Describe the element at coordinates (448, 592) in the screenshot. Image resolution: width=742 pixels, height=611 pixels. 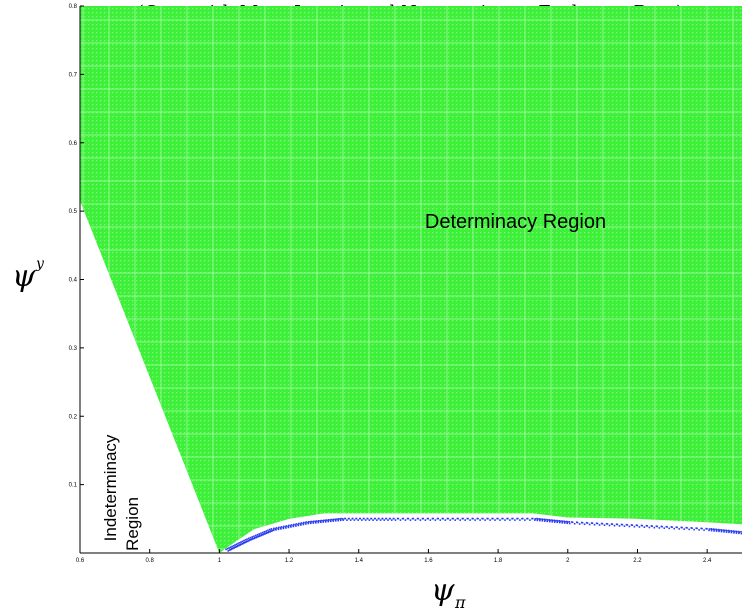
I see `x-axis-label: ψ π` at that location.